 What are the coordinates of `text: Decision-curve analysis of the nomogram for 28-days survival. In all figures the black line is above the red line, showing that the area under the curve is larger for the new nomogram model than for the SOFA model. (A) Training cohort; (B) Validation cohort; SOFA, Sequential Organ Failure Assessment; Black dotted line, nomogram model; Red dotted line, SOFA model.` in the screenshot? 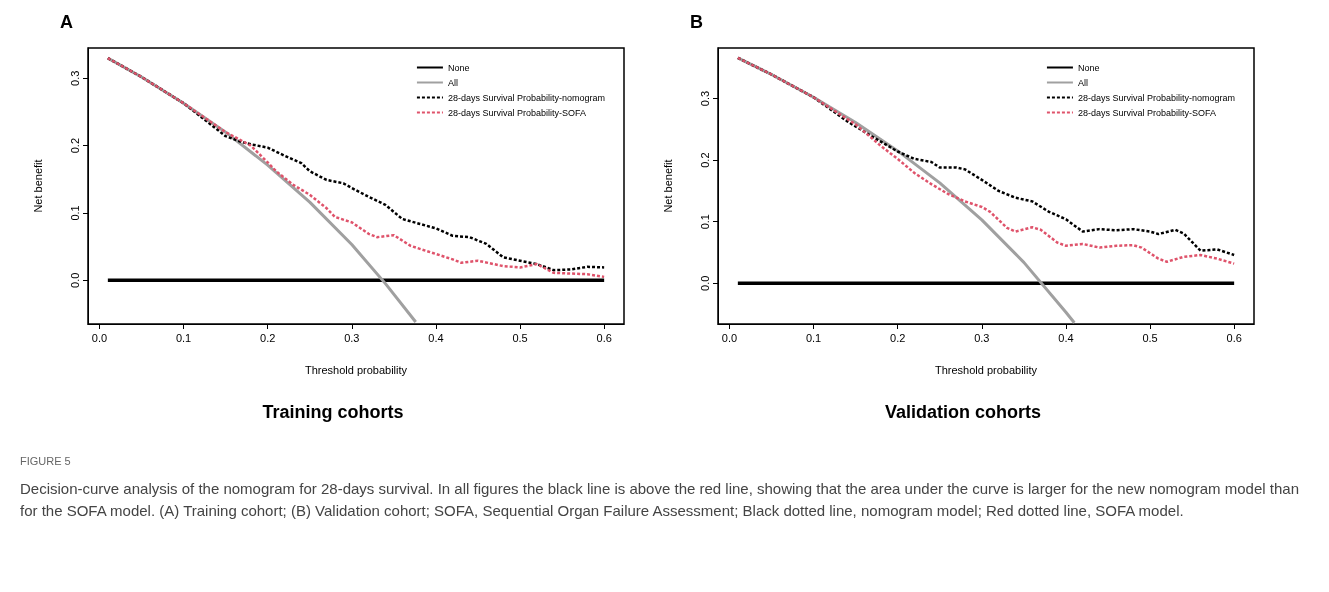 It's located at (660, 500).